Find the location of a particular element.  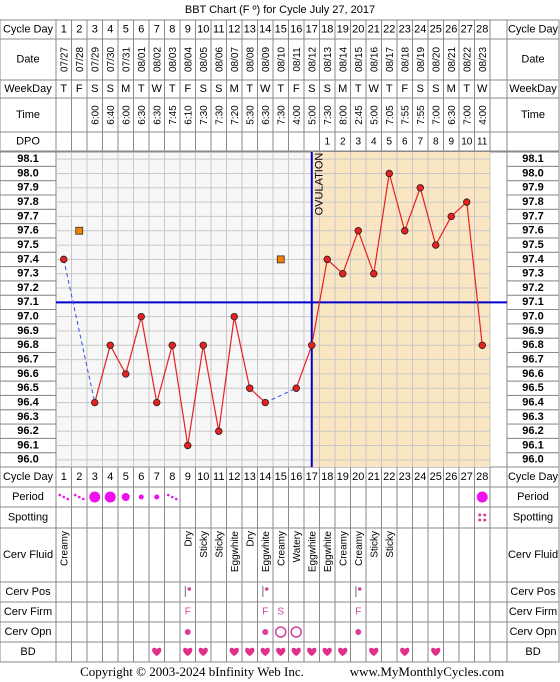

cerv-pos-bar is located at coordinates (185, 591).